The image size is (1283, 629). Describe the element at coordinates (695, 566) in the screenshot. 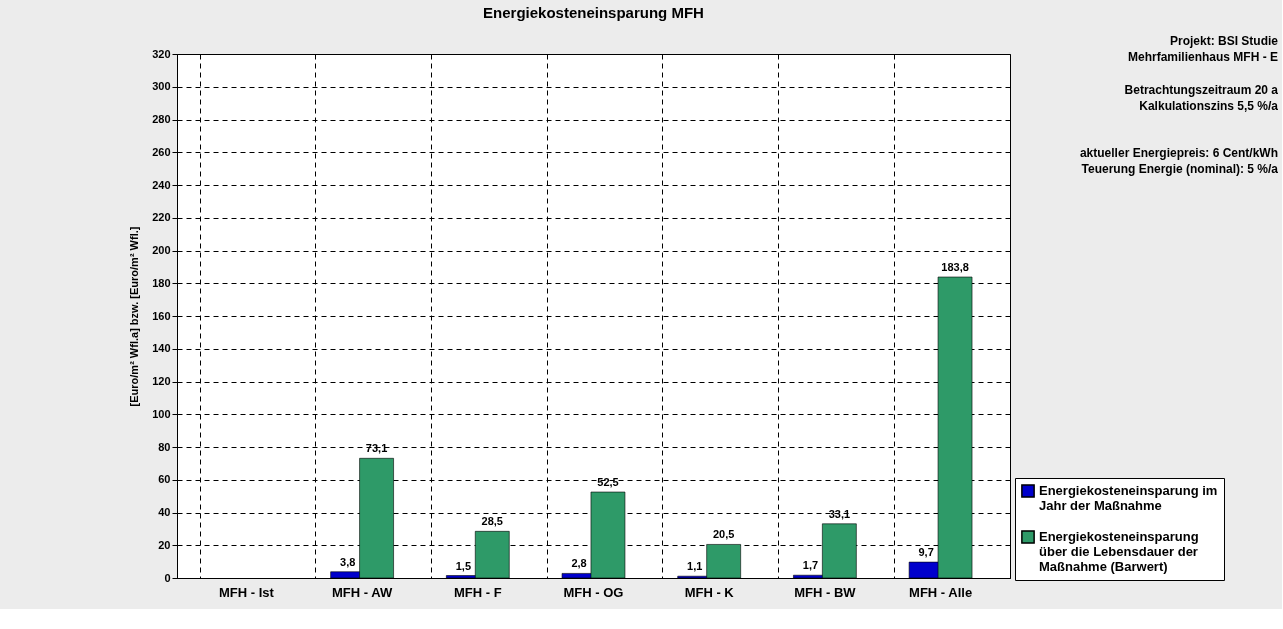

I see `data-label: 1,1` at that location.